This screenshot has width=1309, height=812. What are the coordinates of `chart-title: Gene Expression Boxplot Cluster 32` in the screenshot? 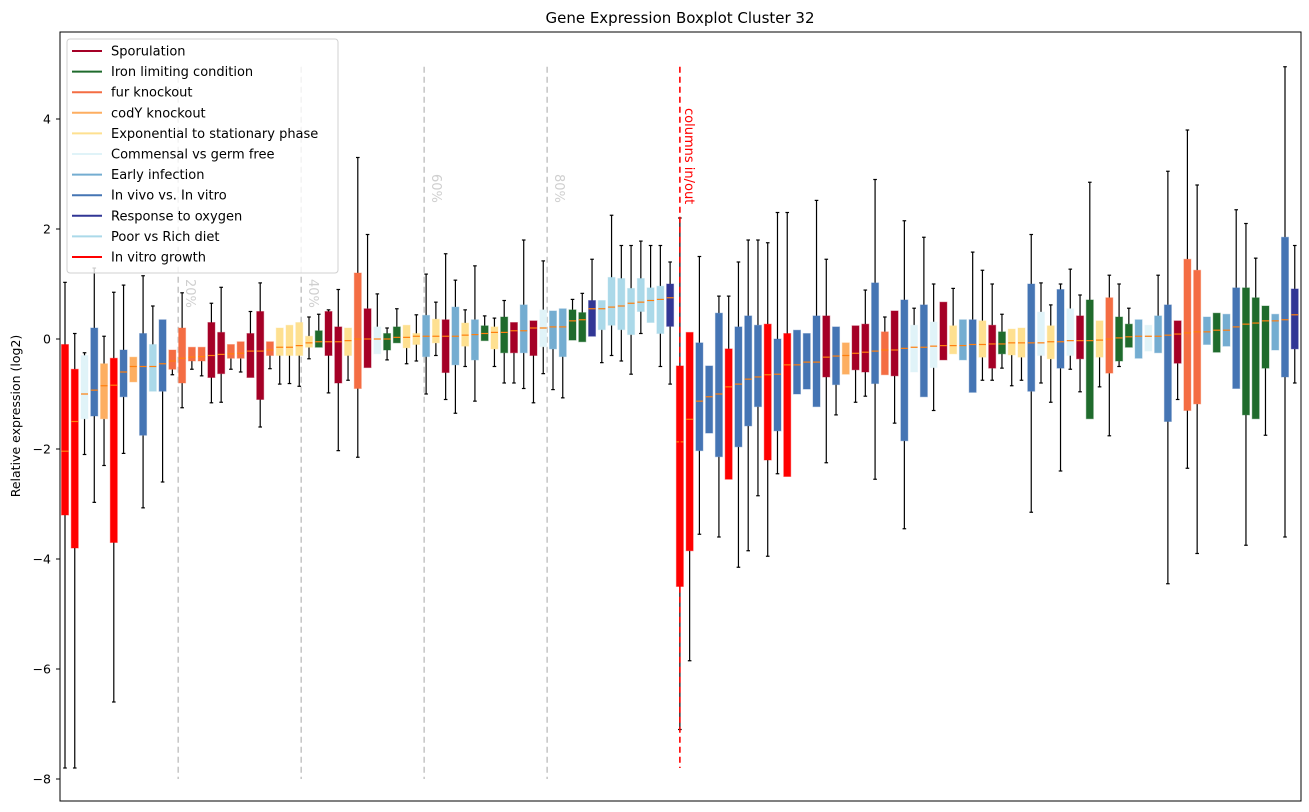 It's located at (679, 18).